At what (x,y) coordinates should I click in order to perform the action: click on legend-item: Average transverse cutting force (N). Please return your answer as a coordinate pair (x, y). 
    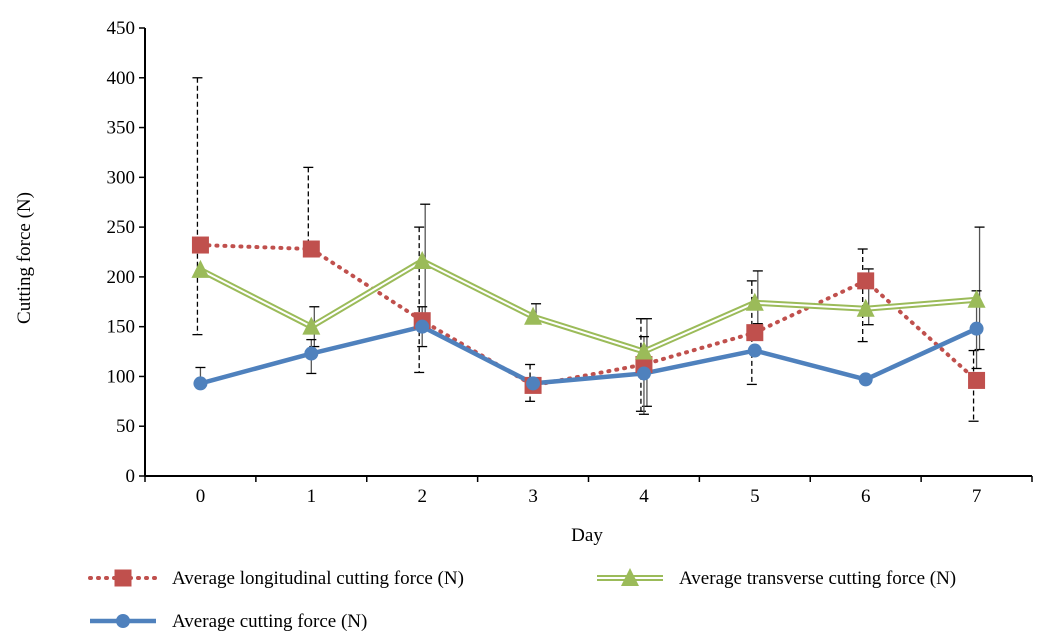
    Looking at the image, I should click on (776, 578).